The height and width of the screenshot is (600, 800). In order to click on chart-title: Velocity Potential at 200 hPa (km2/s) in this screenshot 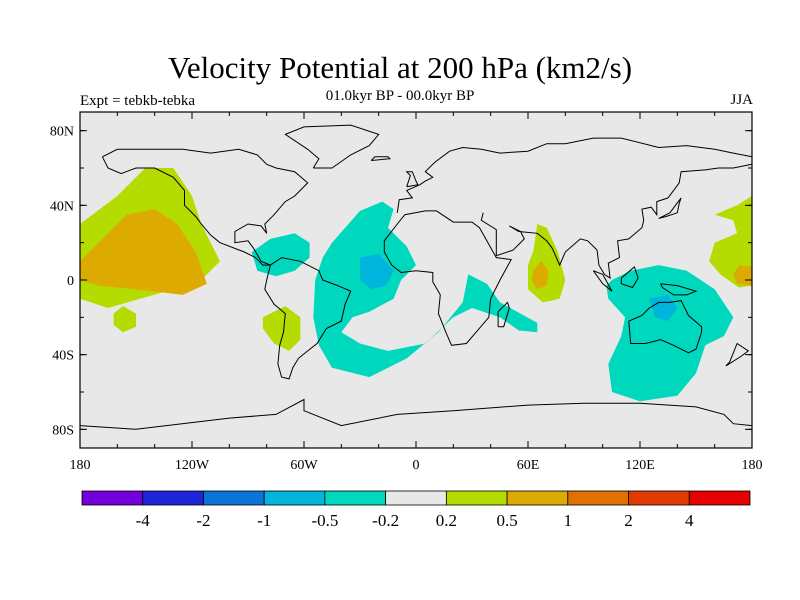, I will do `click(400, 67)`.